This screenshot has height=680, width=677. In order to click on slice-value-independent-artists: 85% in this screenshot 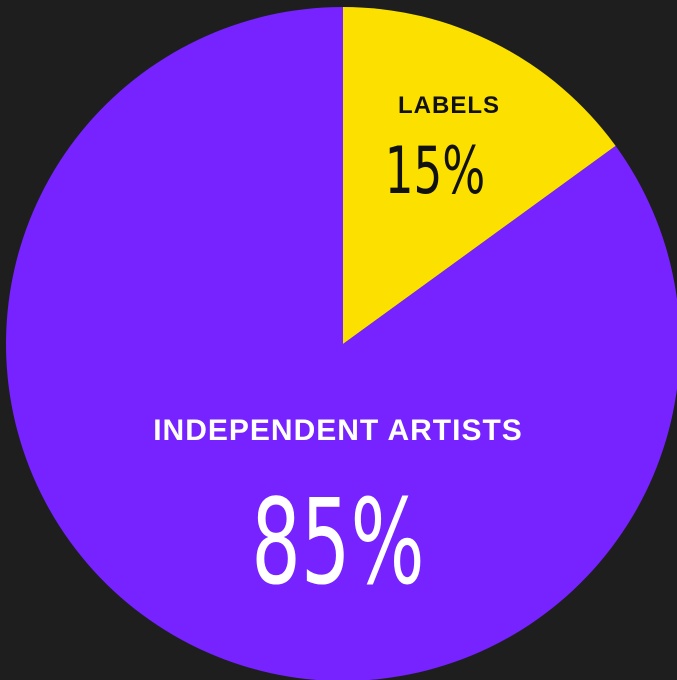, I will do `click(337, 542)`.